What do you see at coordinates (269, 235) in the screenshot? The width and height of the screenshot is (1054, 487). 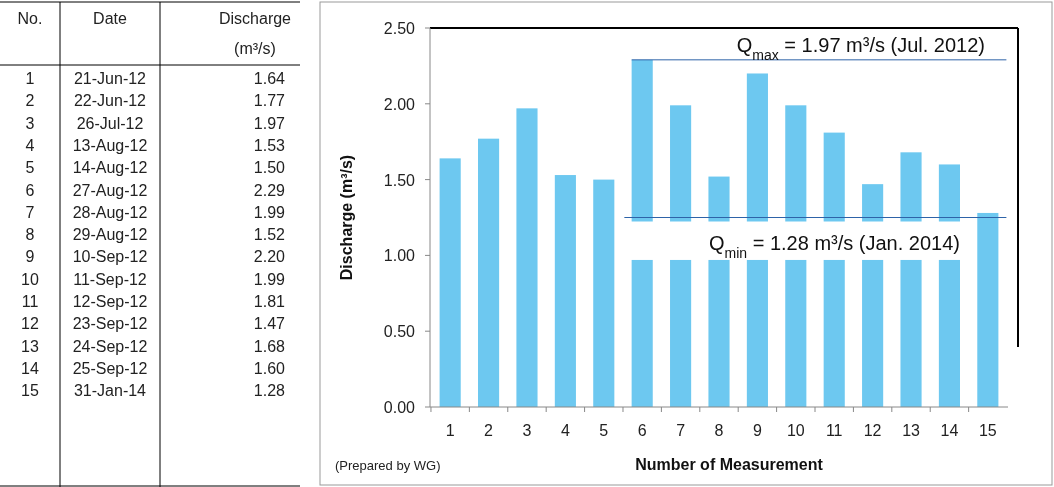 I see `text: 1.52` at bounding box center [269, 235].